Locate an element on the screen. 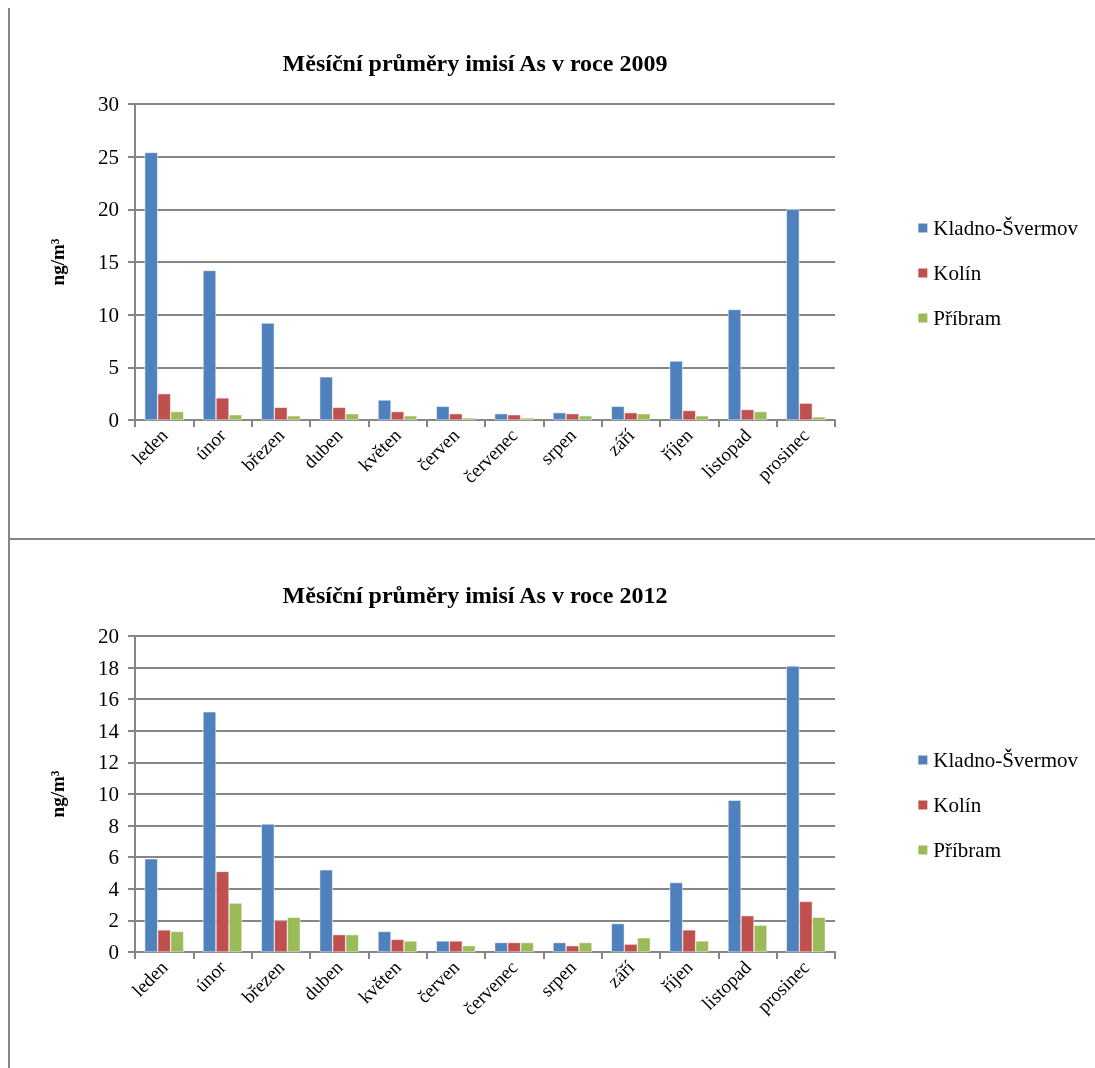  y-tick-label: 5 is located at coordinates (113, 367).